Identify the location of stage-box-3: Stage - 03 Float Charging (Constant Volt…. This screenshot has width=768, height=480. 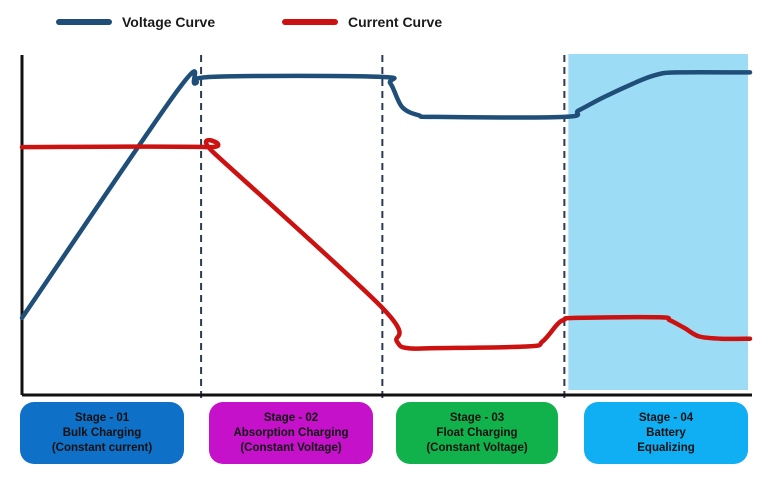
(477, 433).